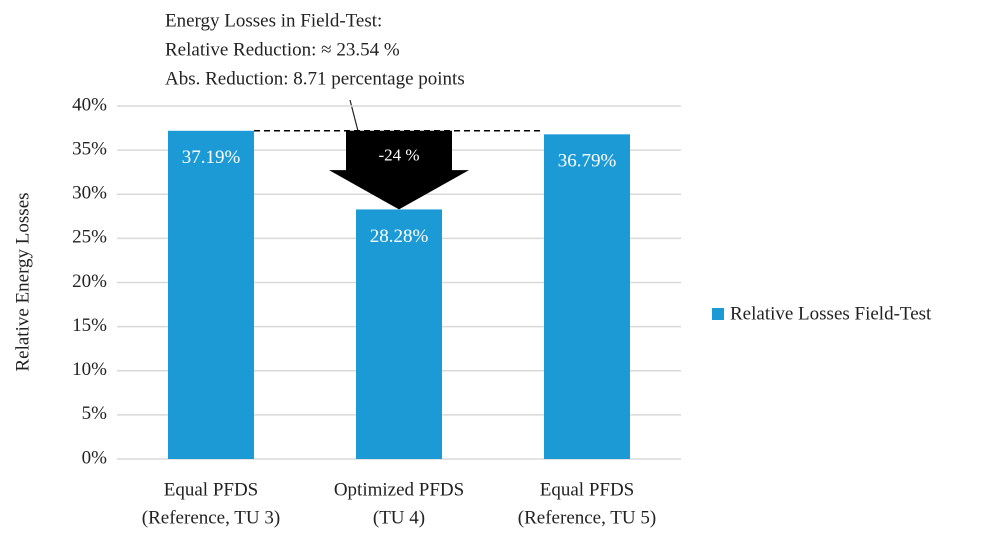  What do you see at coordinates (89, 325) in the screenshot?
I see `y-tick-label: 15%` at bounding box center [89, 325].